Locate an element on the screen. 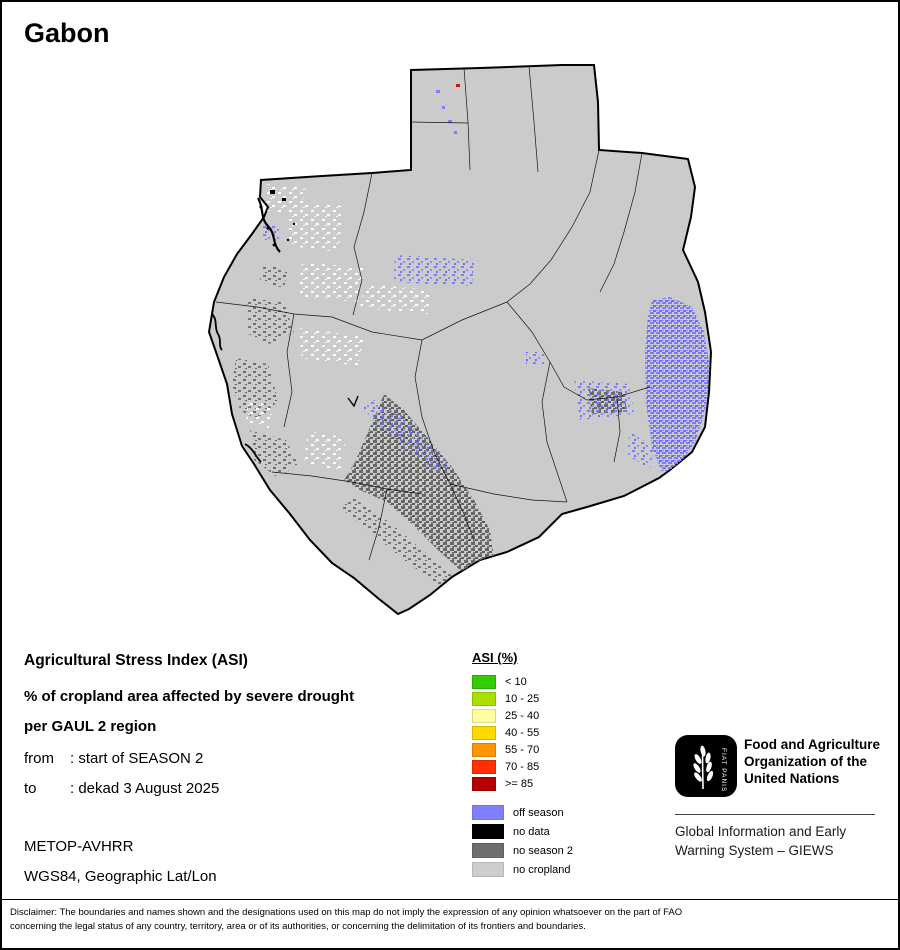 The height and width of the screenshot is (950, 900). legend-label: 70 - 85 is located at coordinates (522, 766).